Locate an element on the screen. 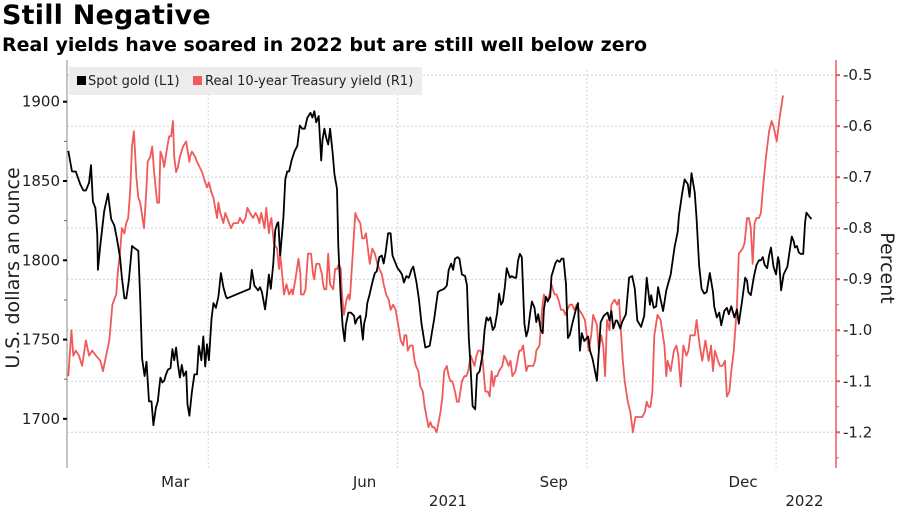 This screenshot has height=510, width=900. left-axis-tick-label: 1750 is located at coordinates (41, 340).